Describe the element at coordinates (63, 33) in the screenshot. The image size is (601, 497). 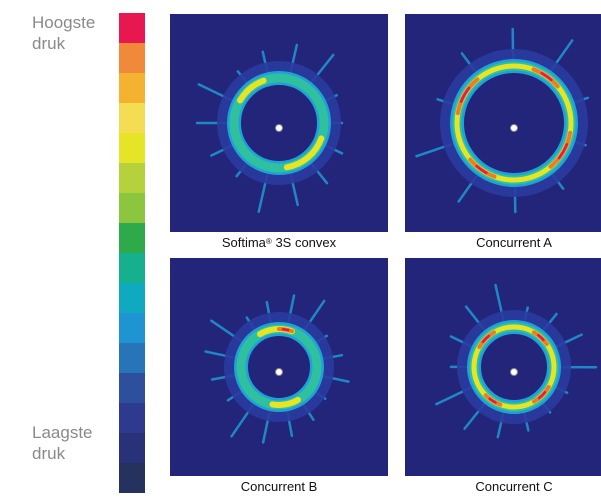
I see `highest-pressure-label: Hoogste druk` at that location.